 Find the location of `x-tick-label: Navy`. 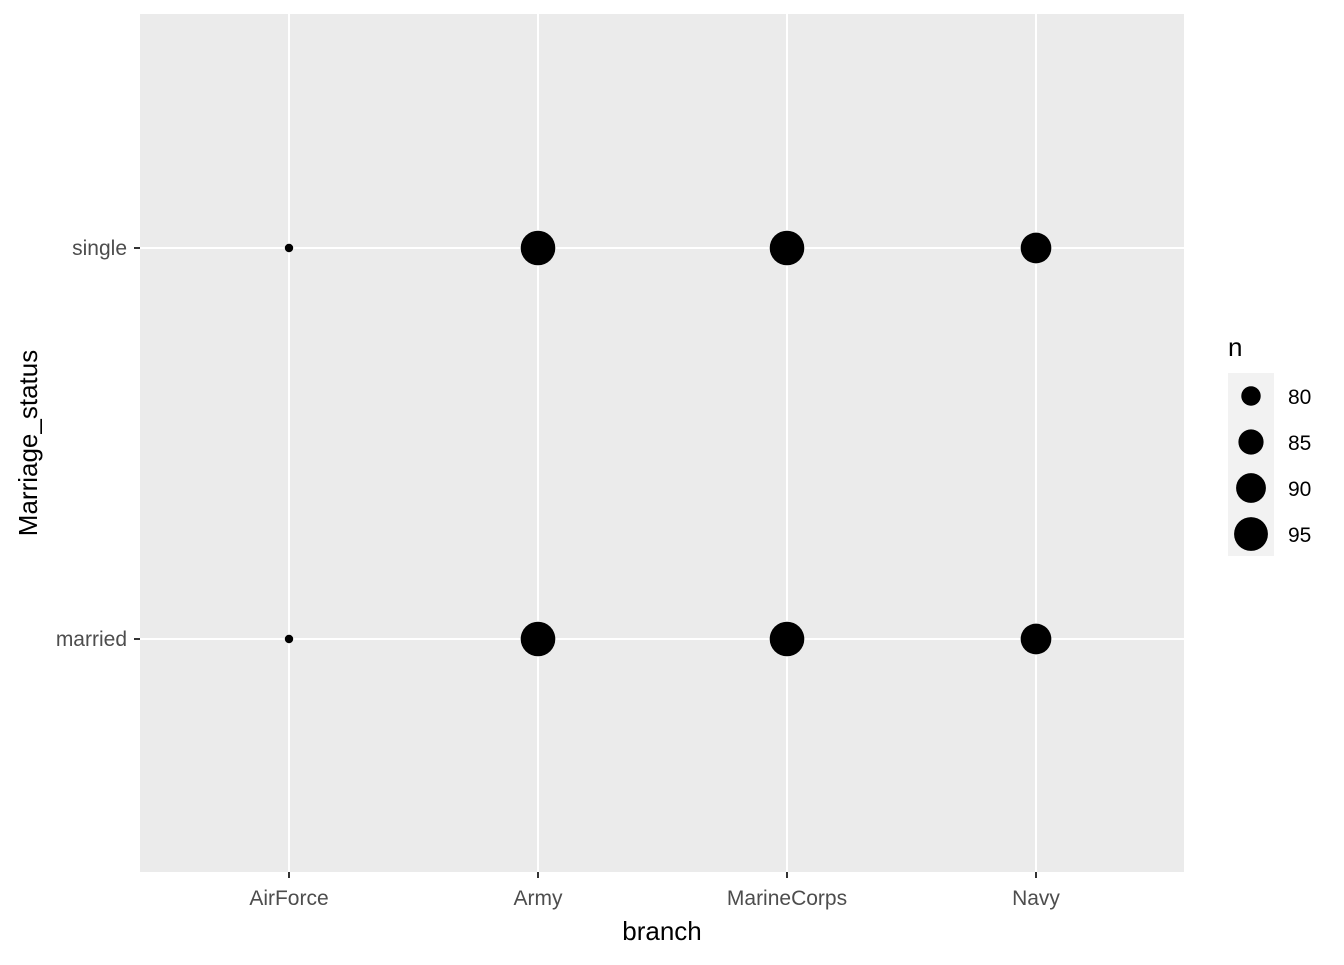

x-tick-label: Navy is located at coordinates (1036, 898).